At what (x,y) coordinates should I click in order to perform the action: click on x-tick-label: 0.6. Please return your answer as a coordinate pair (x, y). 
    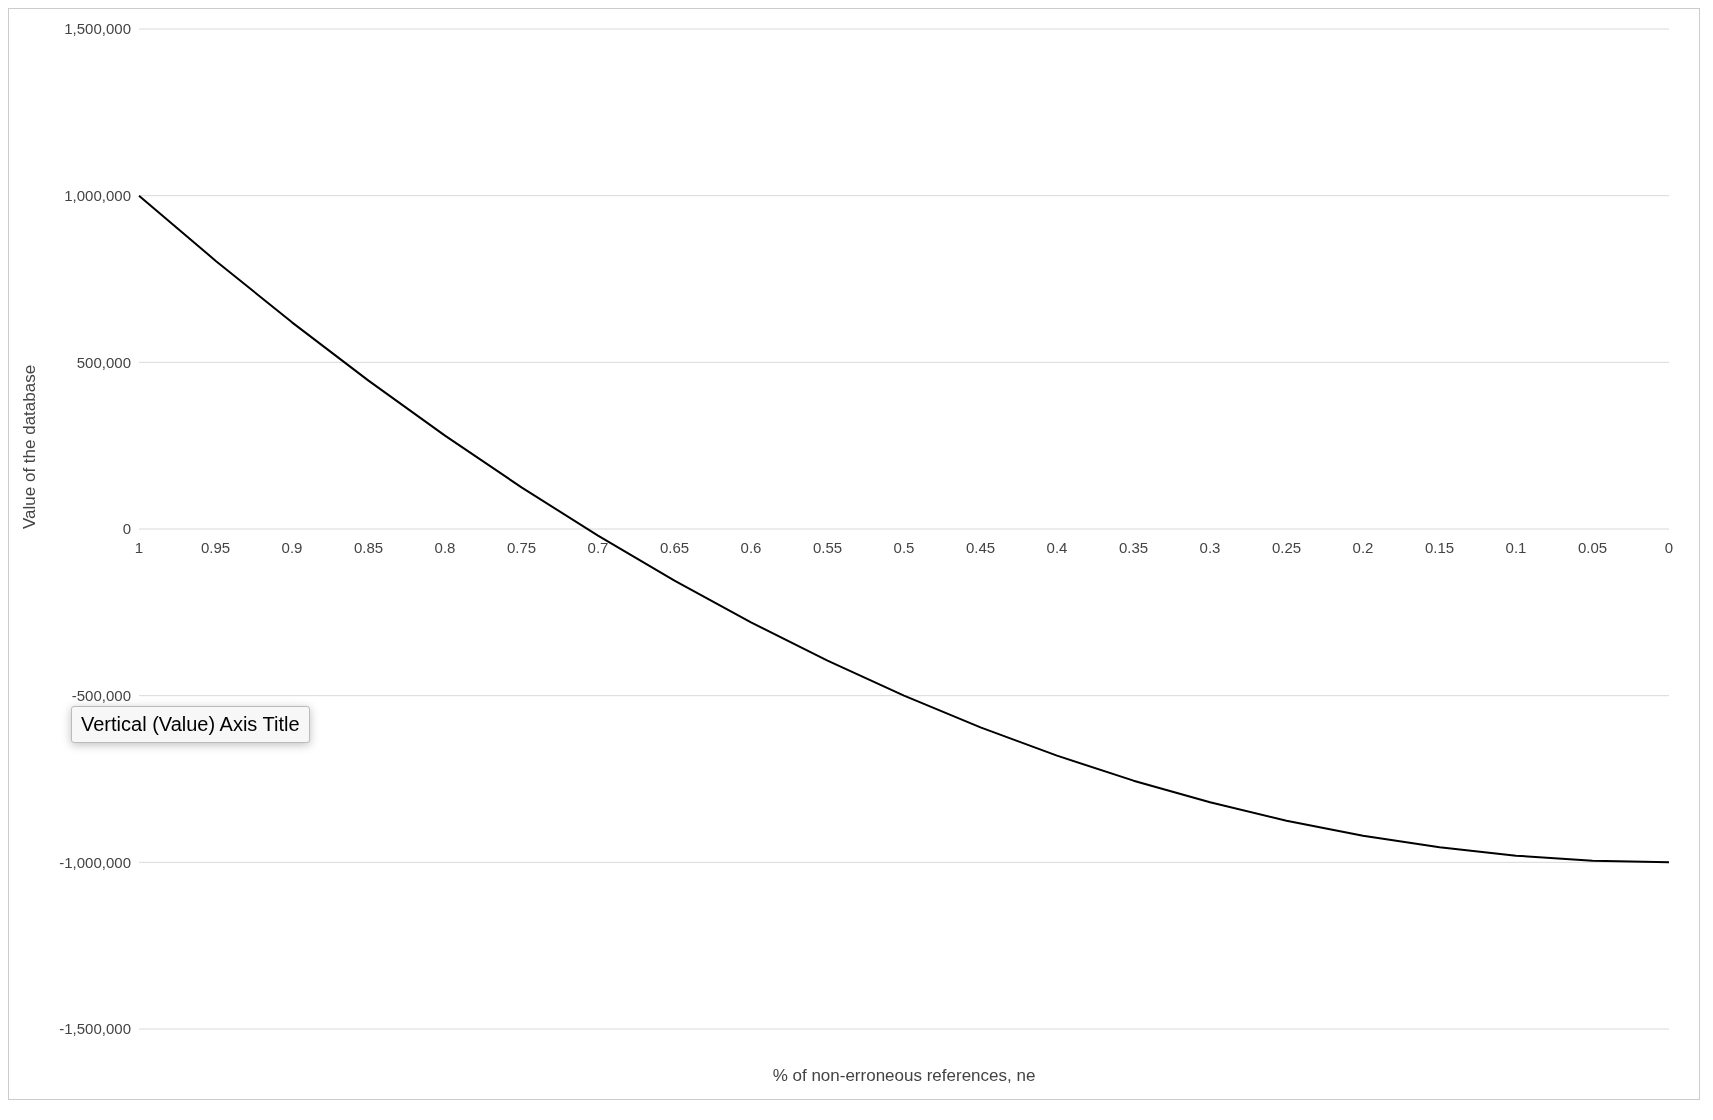
    Looking at the image, I should click on (751, 547).